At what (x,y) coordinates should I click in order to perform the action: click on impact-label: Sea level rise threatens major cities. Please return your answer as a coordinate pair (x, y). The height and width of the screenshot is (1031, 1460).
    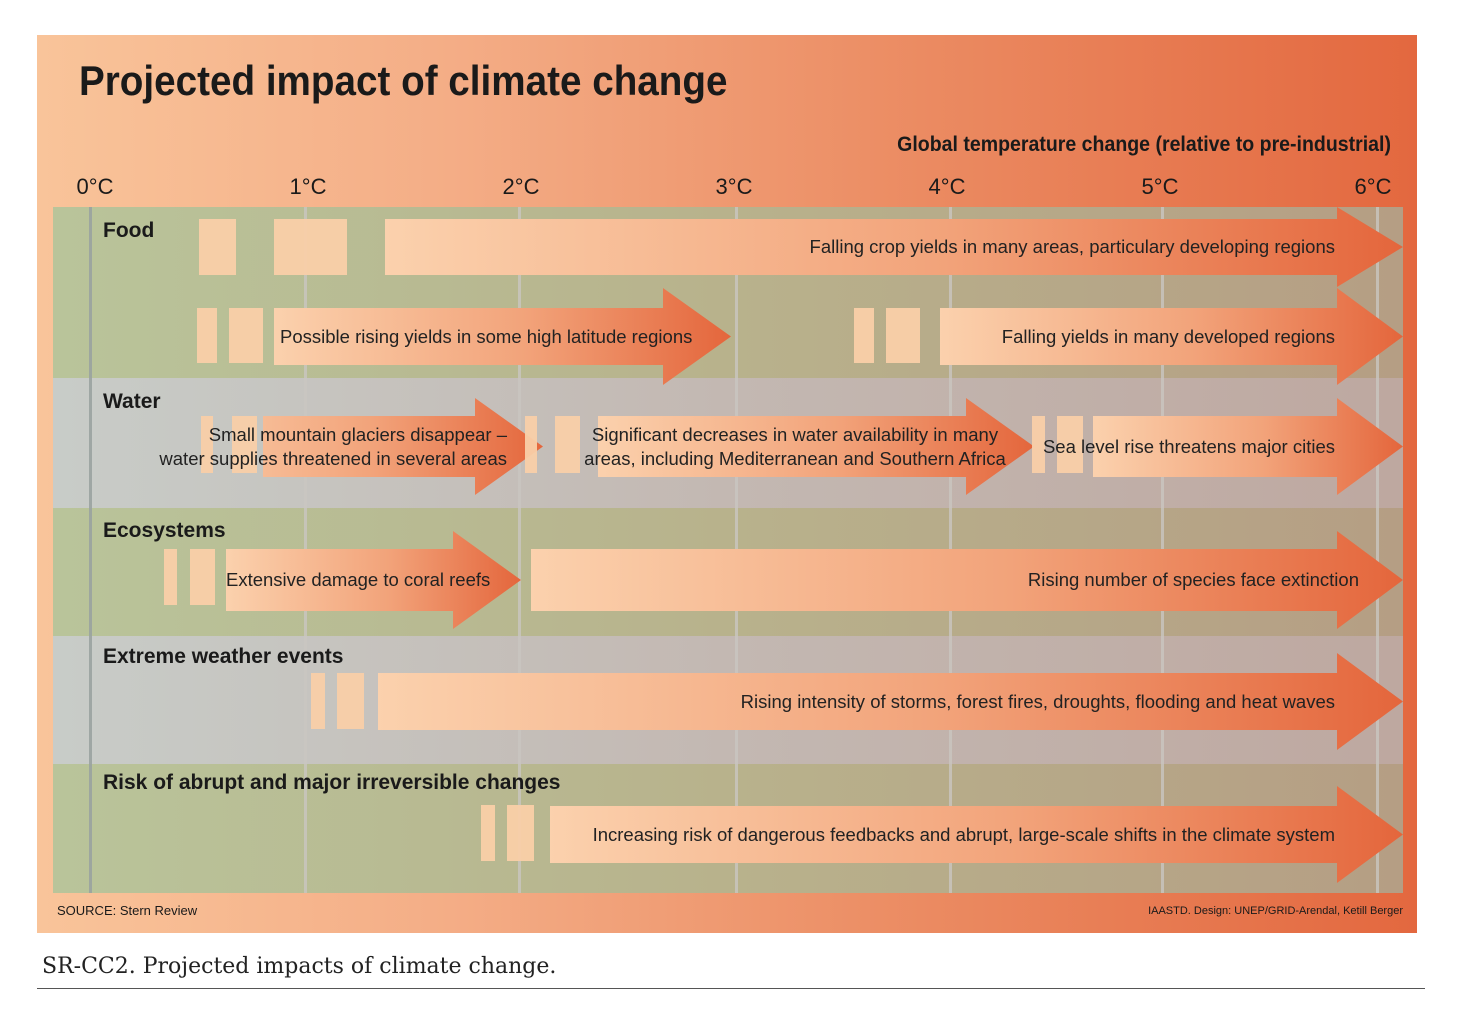
    Looking at the image, I should click on (1188, 446).